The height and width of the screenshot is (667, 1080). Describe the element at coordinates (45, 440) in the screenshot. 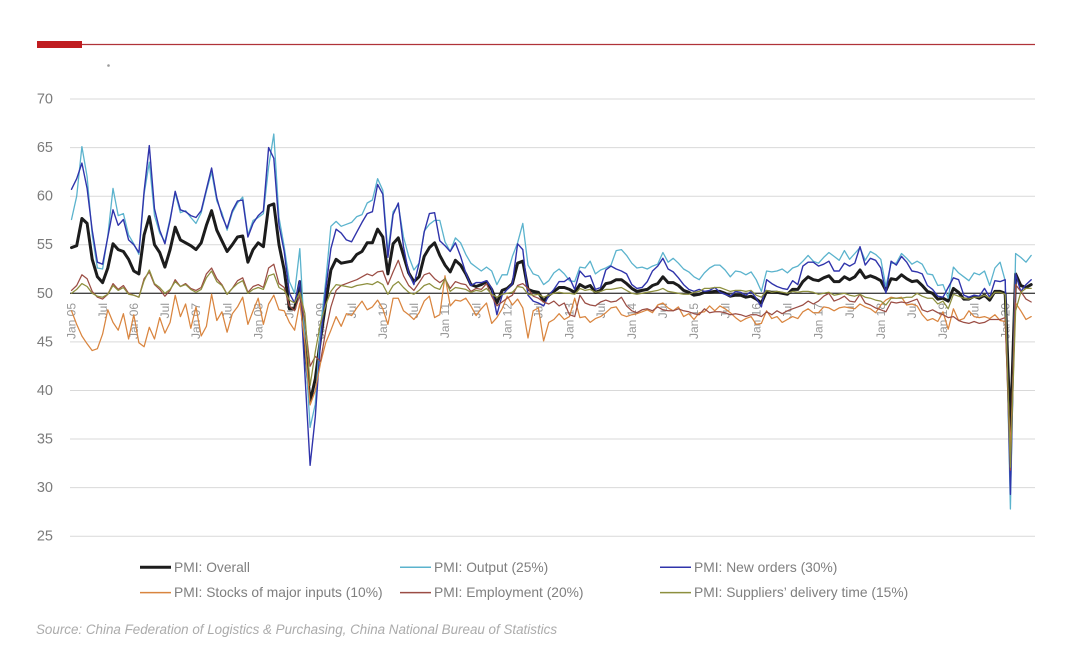

I see `svg-text: 35` at that location.